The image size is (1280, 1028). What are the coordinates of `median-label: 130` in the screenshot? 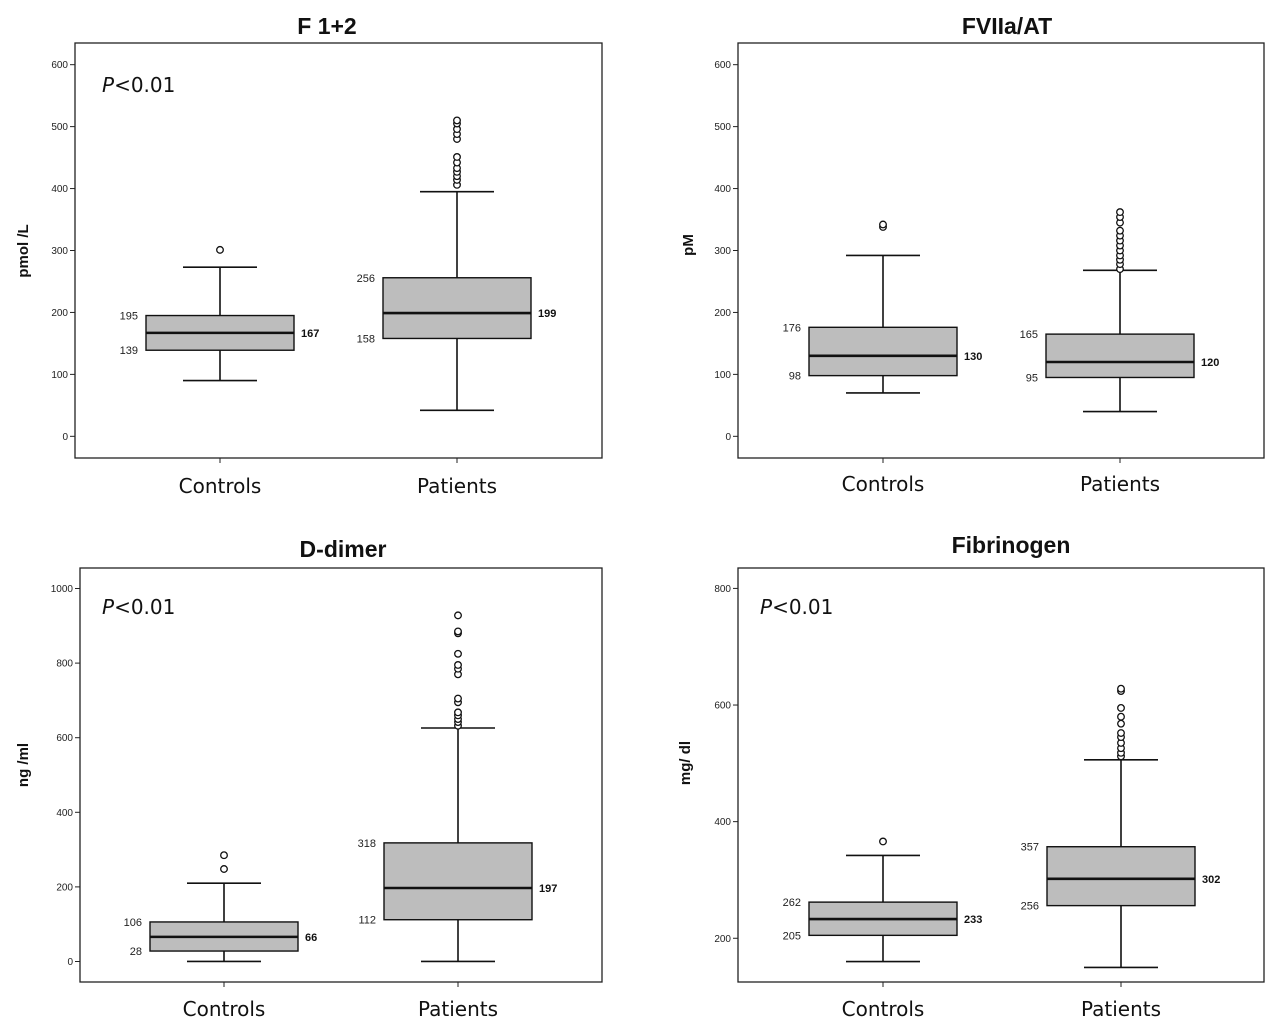 It's located at (973, 357).